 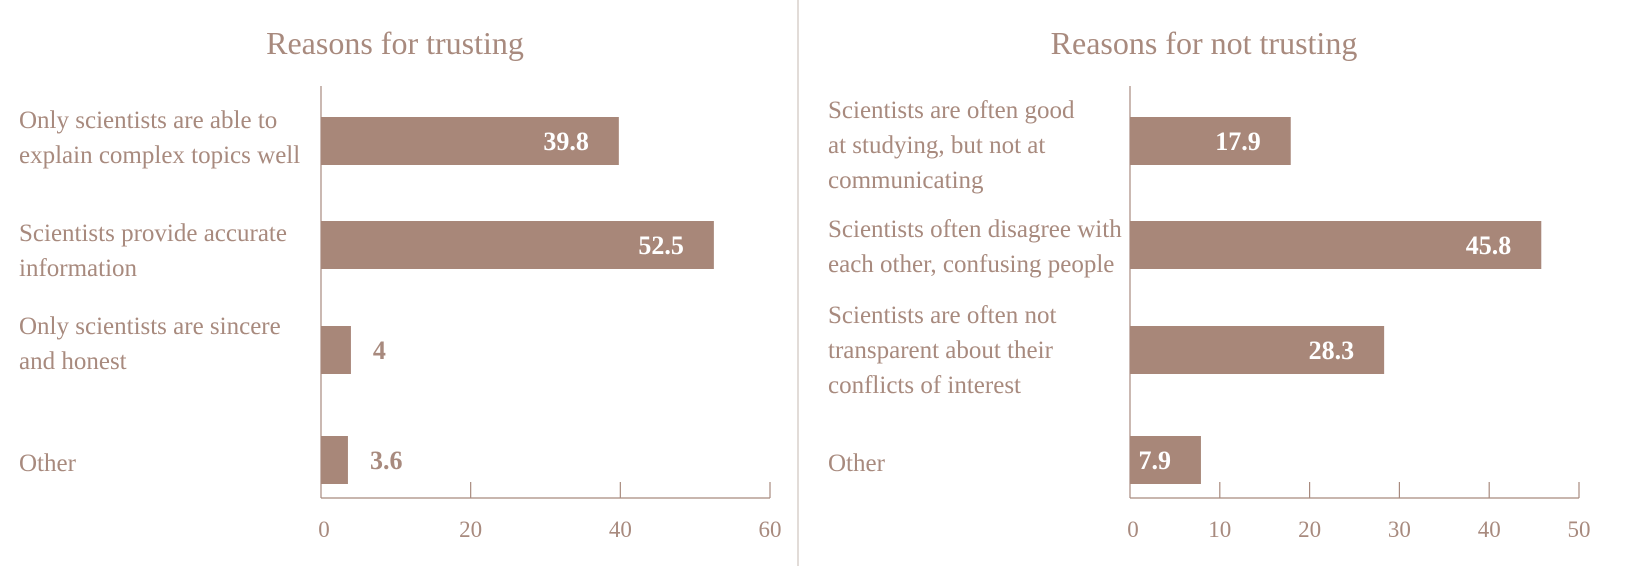 What do you see at coordinates (566, 141) in the screenshot?
I see `bar-value-label: 39.8` at bounding box center [566, 141].